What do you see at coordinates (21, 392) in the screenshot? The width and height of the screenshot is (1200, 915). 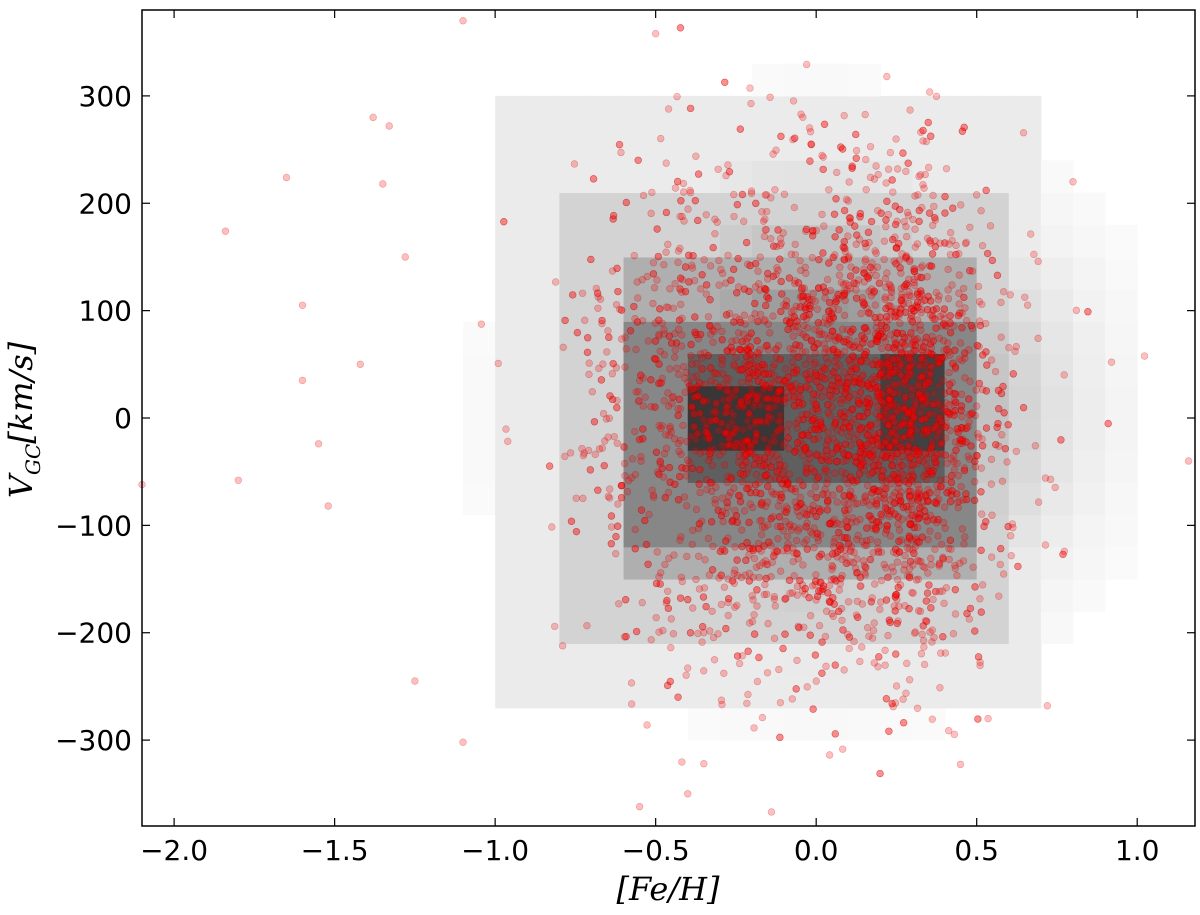 I see `y-axis-label-unit: [km/s]` at bounding box center [21, 392].